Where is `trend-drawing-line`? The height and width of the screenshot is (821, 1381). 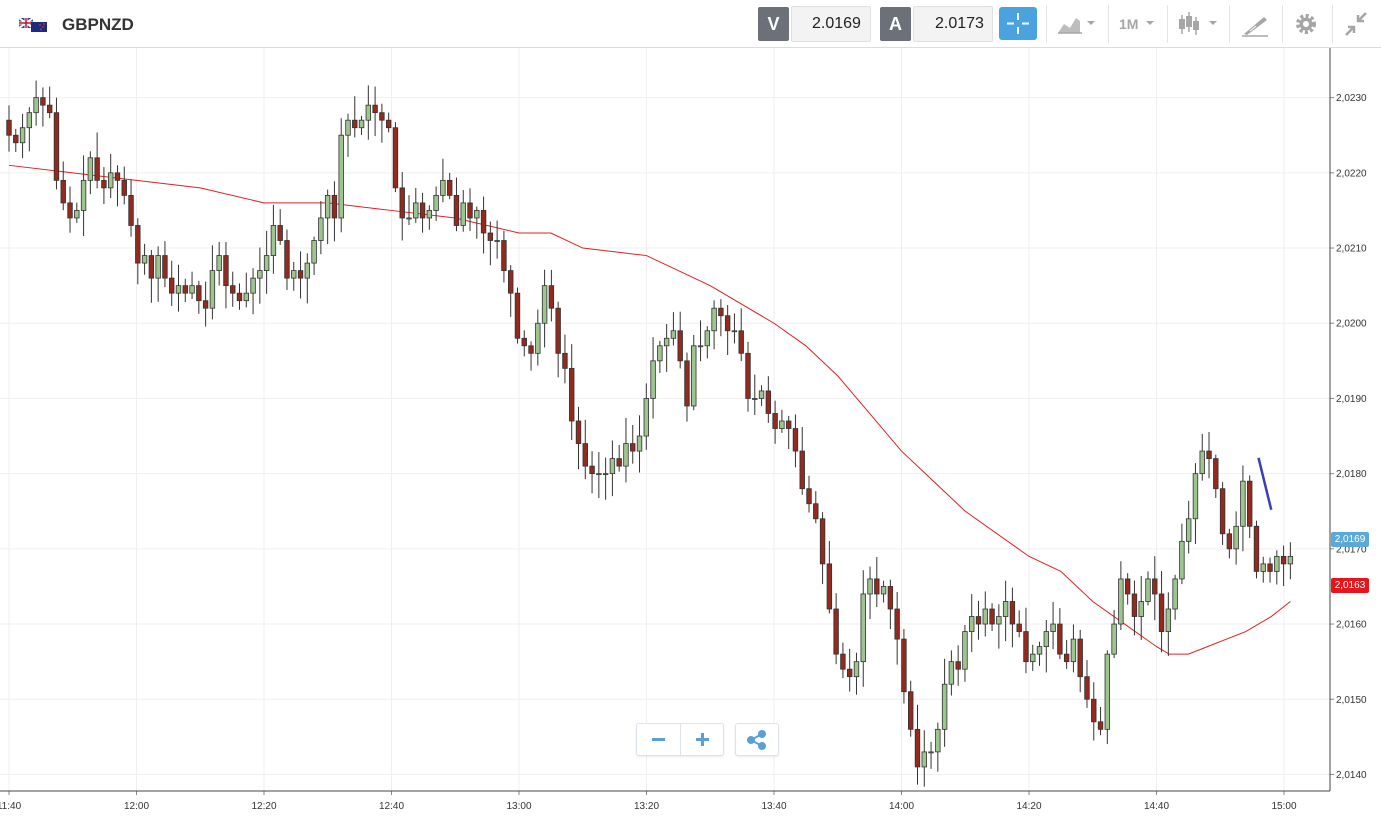
trend-drawing-line is located at coordinates (1265, 484).